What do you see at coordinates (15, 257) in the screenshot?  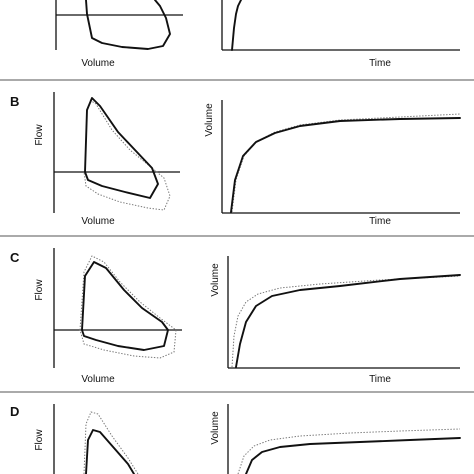 I see `panel-c-letter: C` at bounding box center [15, 257].